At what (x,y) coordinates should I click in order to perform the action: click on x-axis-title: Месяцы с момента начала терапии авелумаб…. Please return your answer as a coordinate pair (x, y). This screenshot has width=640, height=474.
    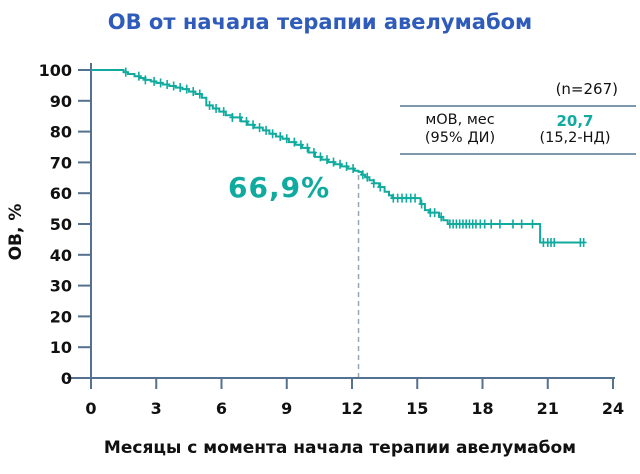
    Looking at the image, I should click on (340, 448).